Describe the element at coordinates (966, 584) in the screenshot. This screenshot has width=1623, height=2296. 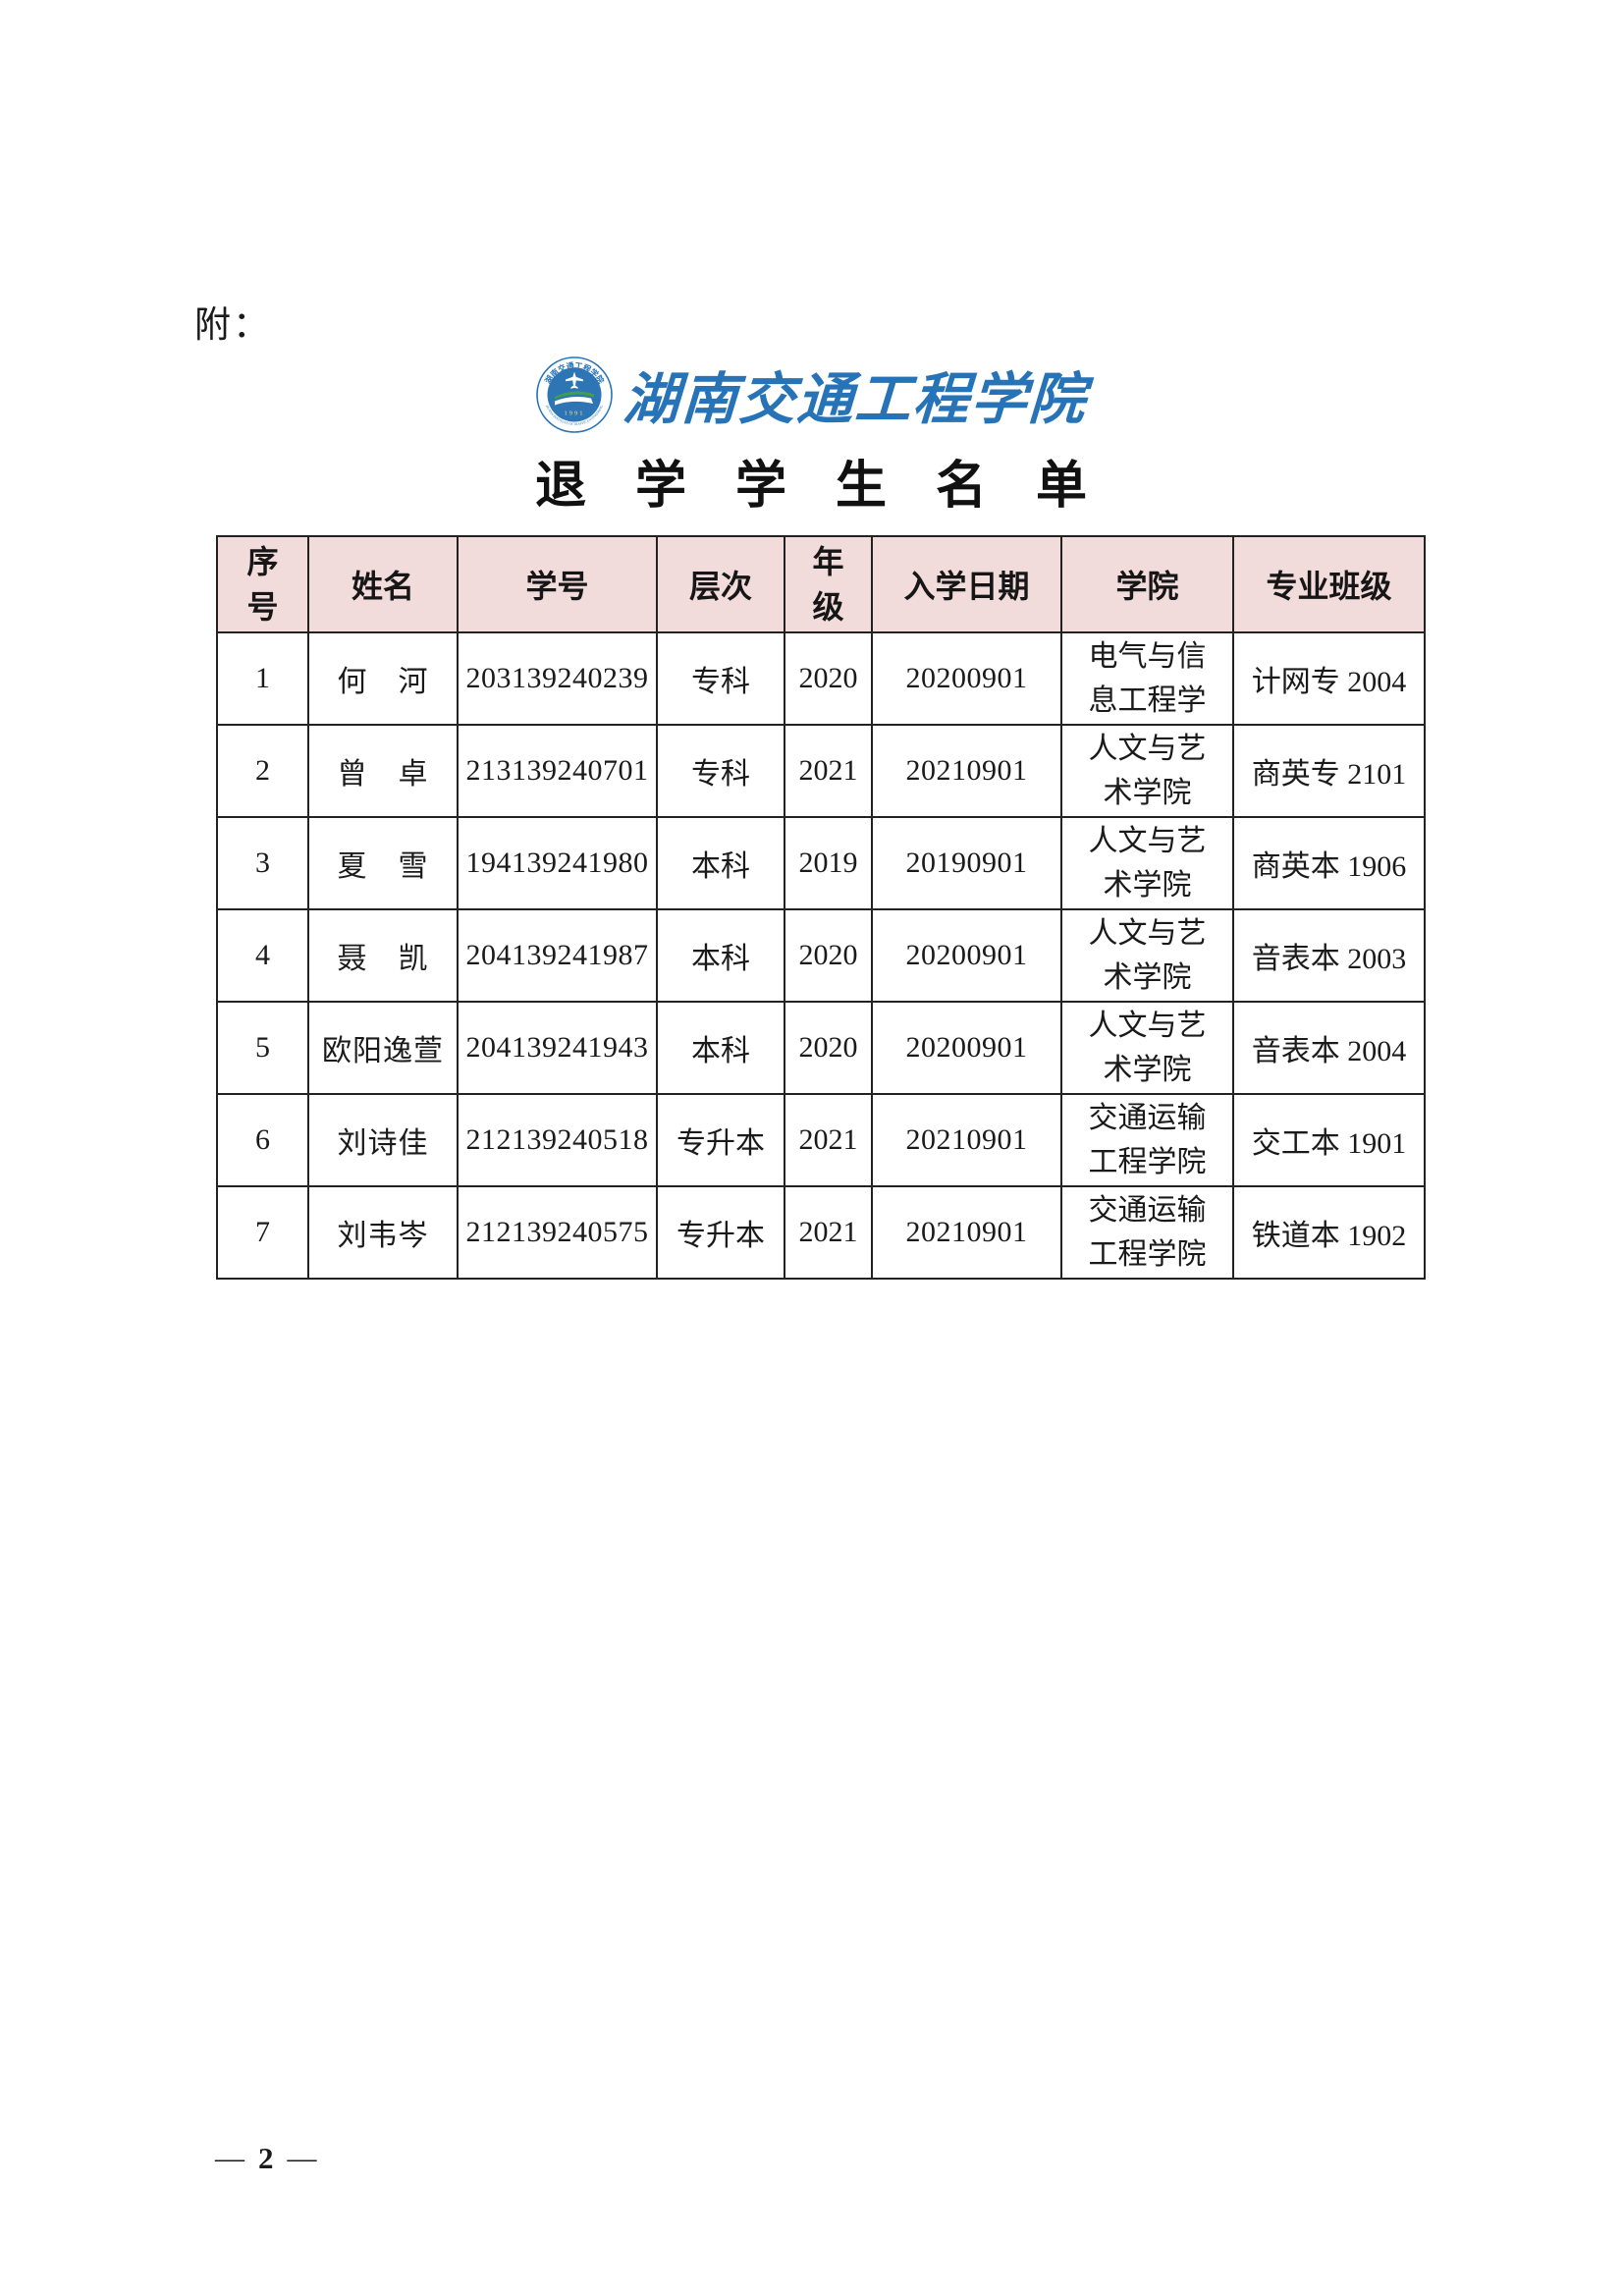
I see `header-enroll-date: 入学日期` at that location.